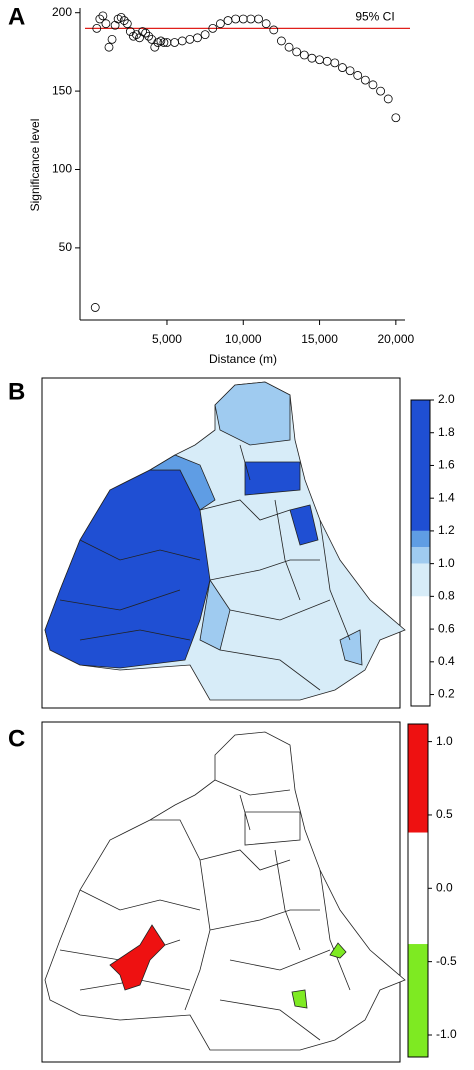 The height and width of the screenshot is (1070, 474). I want to click on y-tick-label: 100, so click(62, 169).